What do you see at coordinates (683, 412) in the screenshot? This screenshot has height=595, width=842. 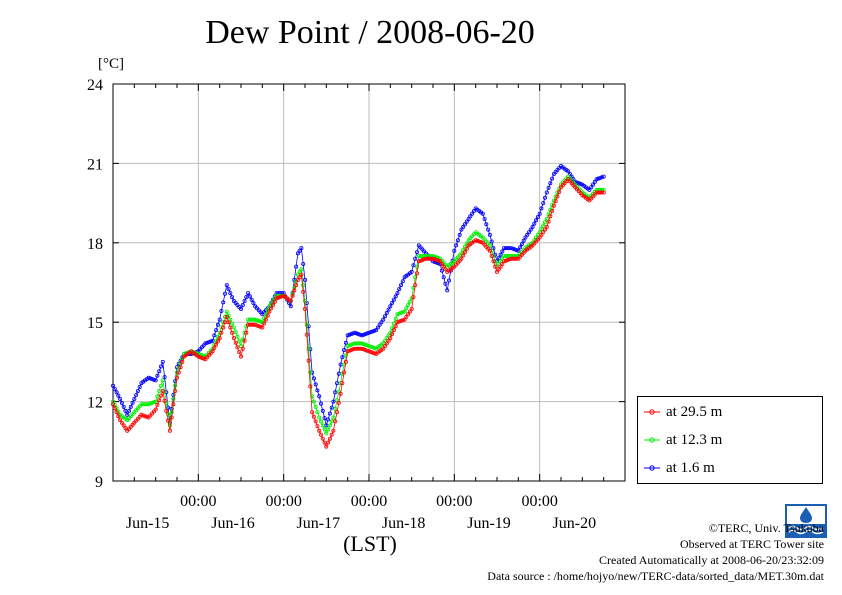 I see `legend-item-29-5m: at 29.5 m` at bounding box center [683, 412].